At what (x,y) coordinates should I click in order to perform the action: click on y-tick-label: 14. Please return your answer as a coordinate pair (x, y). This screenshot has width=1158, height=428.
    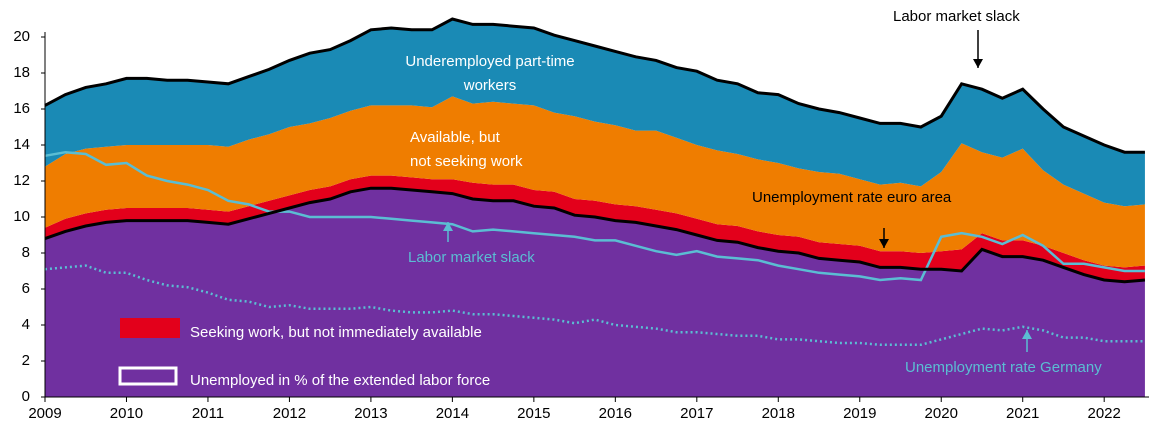
    Looking at the image, I should click on (21, 144).